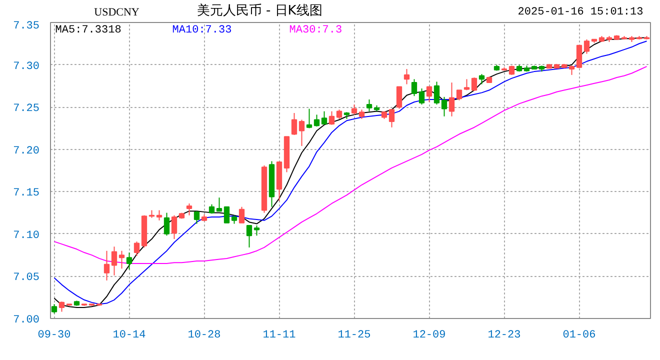  Describe the element at coordinates (26, 26) in the screenshot. I see `y-tick-label: 7.35` at that location.